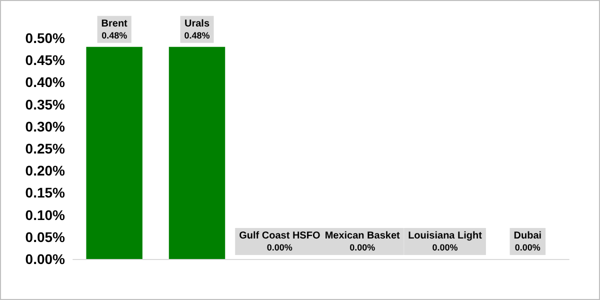 This screenshot has height=300, width=600. I want to click on y-tick-label: 0.25%, so click(45, 148).